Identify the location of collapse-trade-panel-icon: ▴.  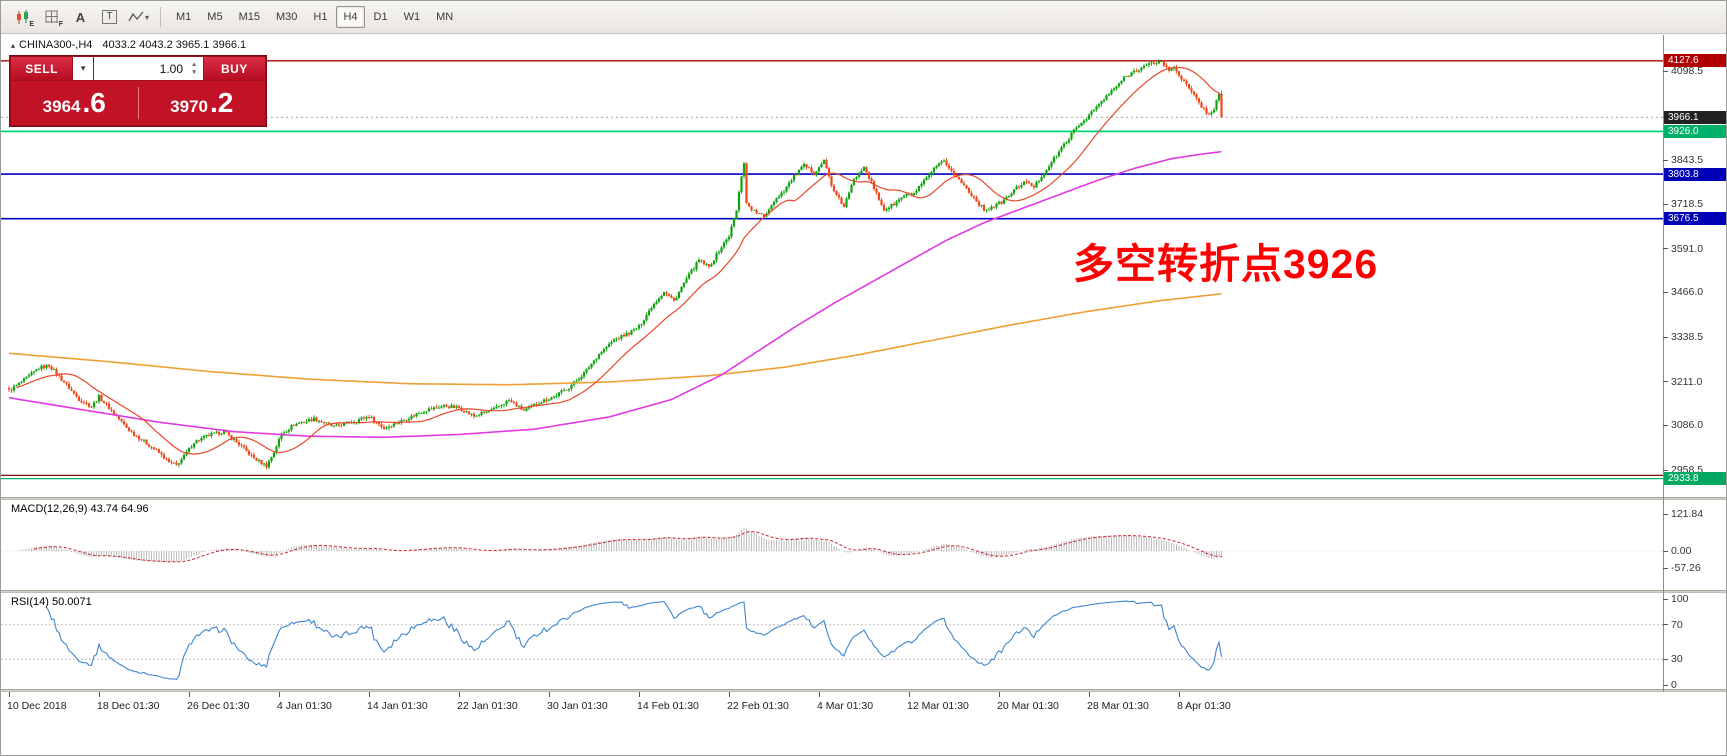
(13, 45).